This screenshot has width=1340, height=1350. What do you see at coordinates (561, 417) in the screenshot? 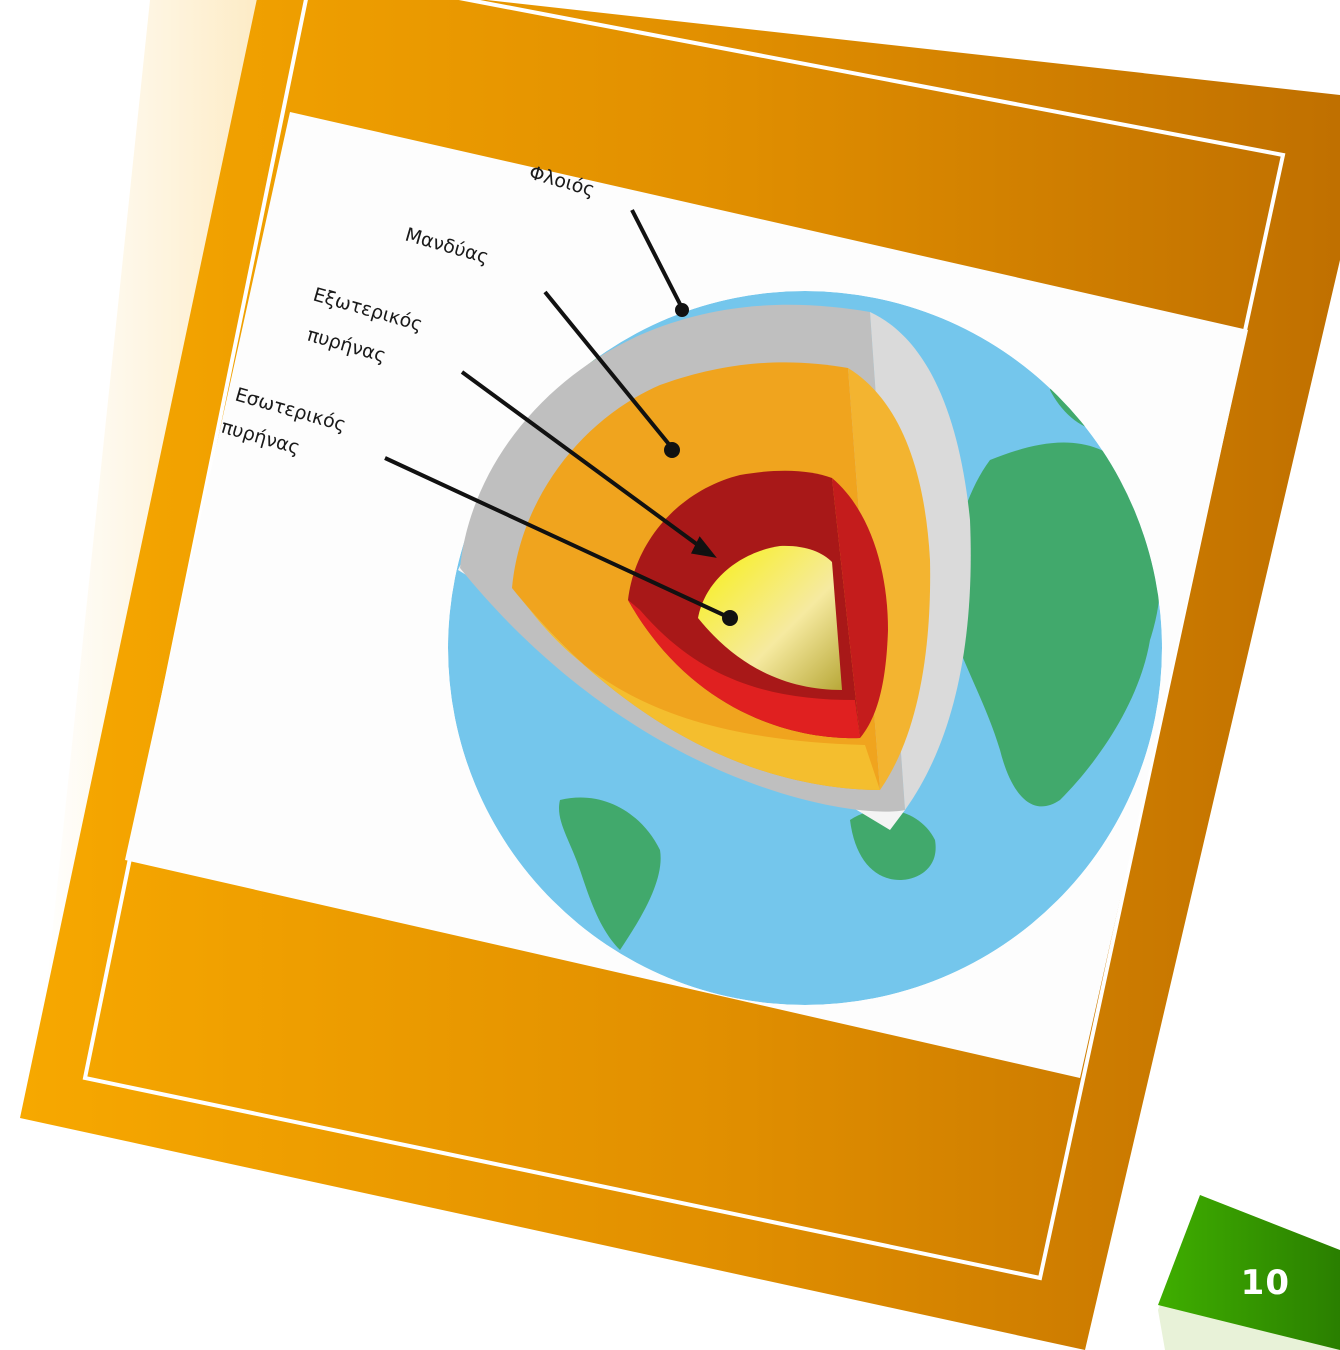
I see `leader-lines` at bounding box center [561, 417].